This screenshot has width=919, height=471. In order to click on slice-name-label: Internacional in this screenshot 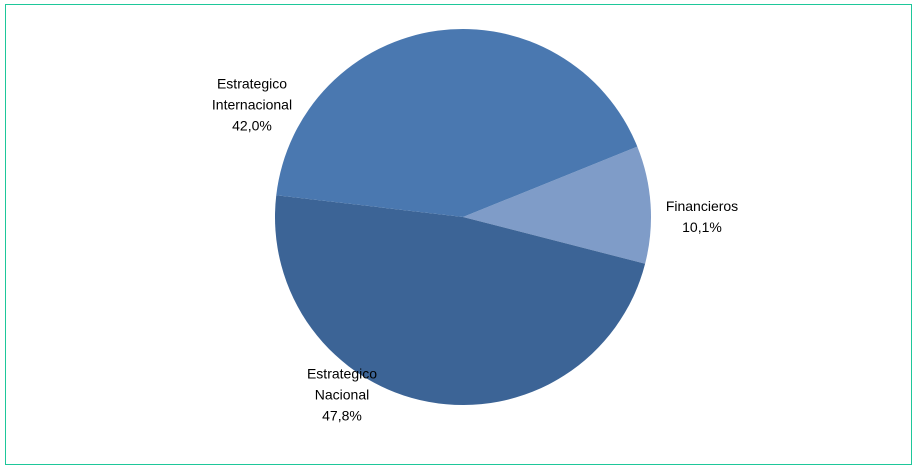, I will do `click(252, 105)`.